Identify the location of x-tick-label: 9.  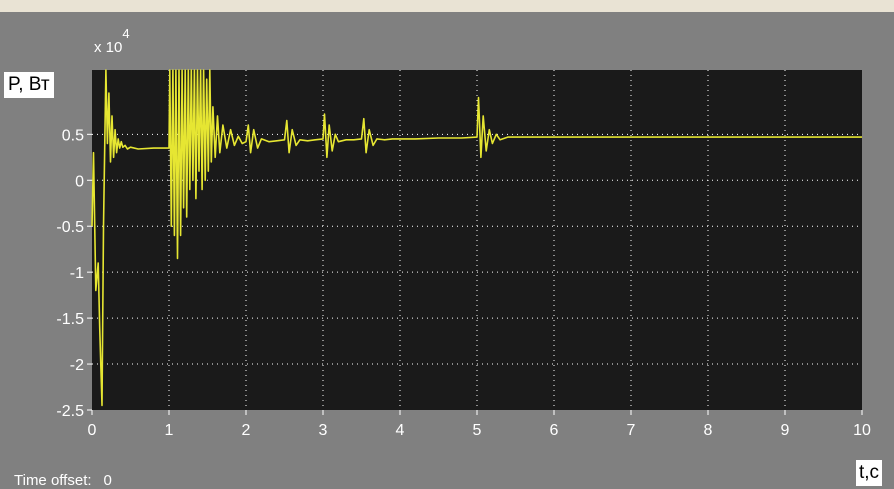
(785, 430).